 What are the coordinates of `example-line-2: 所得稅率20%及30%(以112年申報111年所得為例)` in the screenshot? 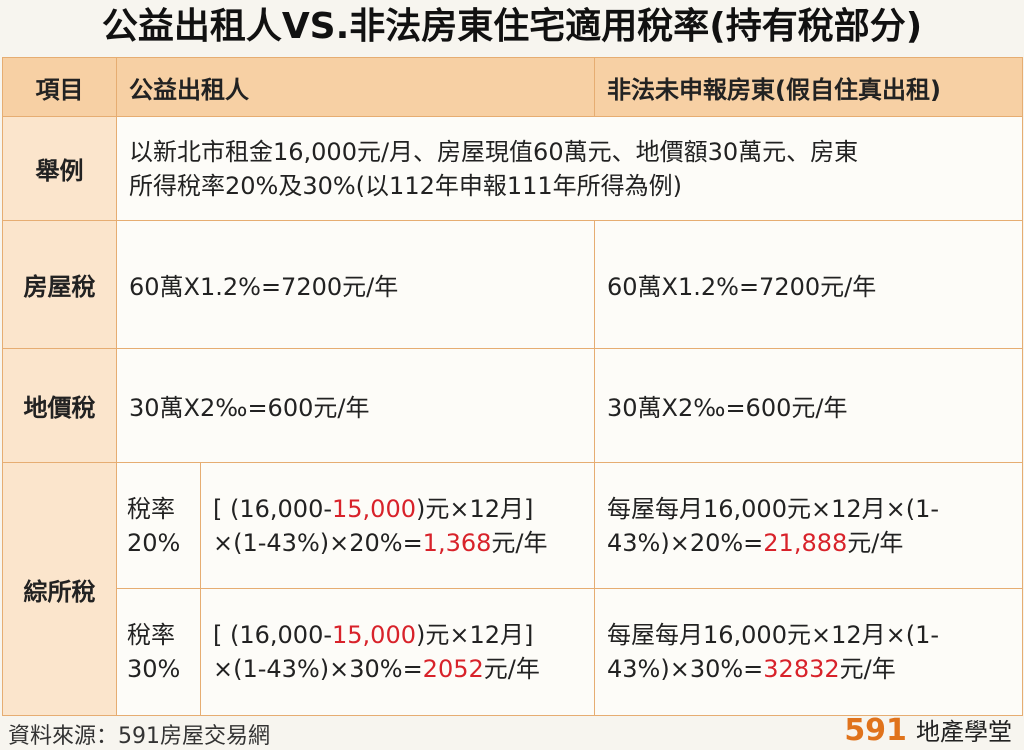 It's located at (406, 185).